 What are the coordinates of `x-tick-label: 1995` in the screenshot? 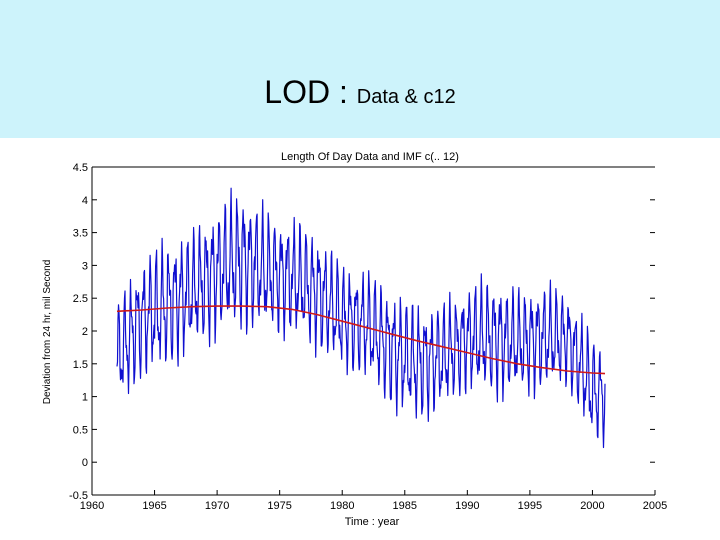 It's located at (530, 506).